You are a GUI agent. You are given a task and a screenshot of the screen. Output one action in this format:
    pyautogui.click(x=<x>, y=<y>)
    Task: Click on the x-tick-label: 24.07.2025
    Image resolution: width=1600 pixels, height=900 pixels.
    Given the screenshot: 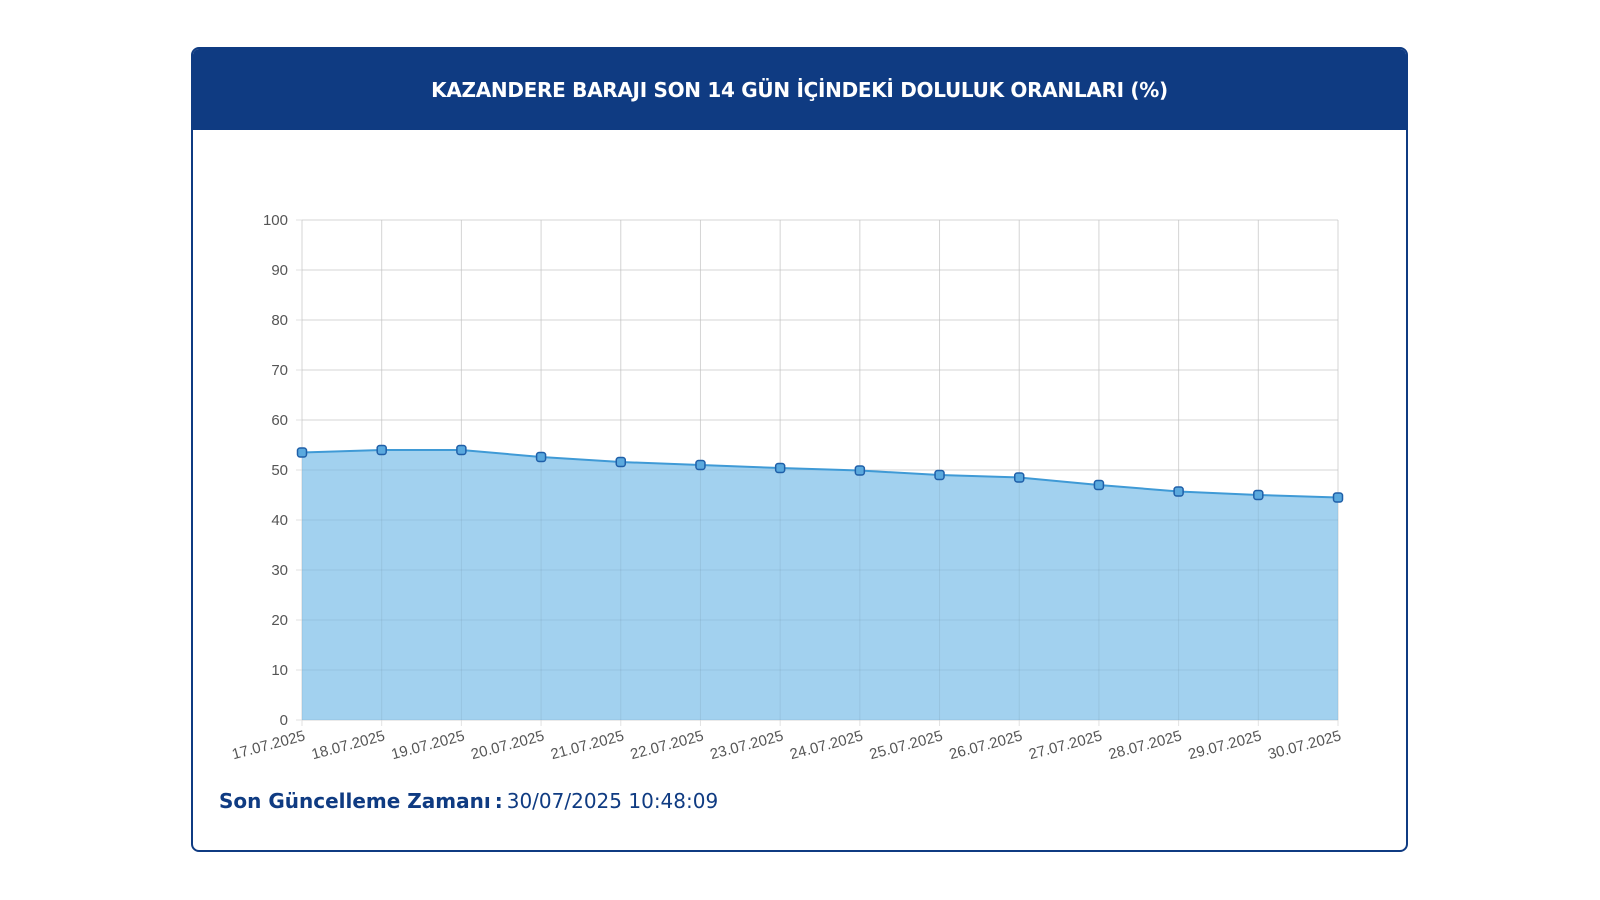 What is the action you would take?
    pyautogui.click(x=826, y=745)
    